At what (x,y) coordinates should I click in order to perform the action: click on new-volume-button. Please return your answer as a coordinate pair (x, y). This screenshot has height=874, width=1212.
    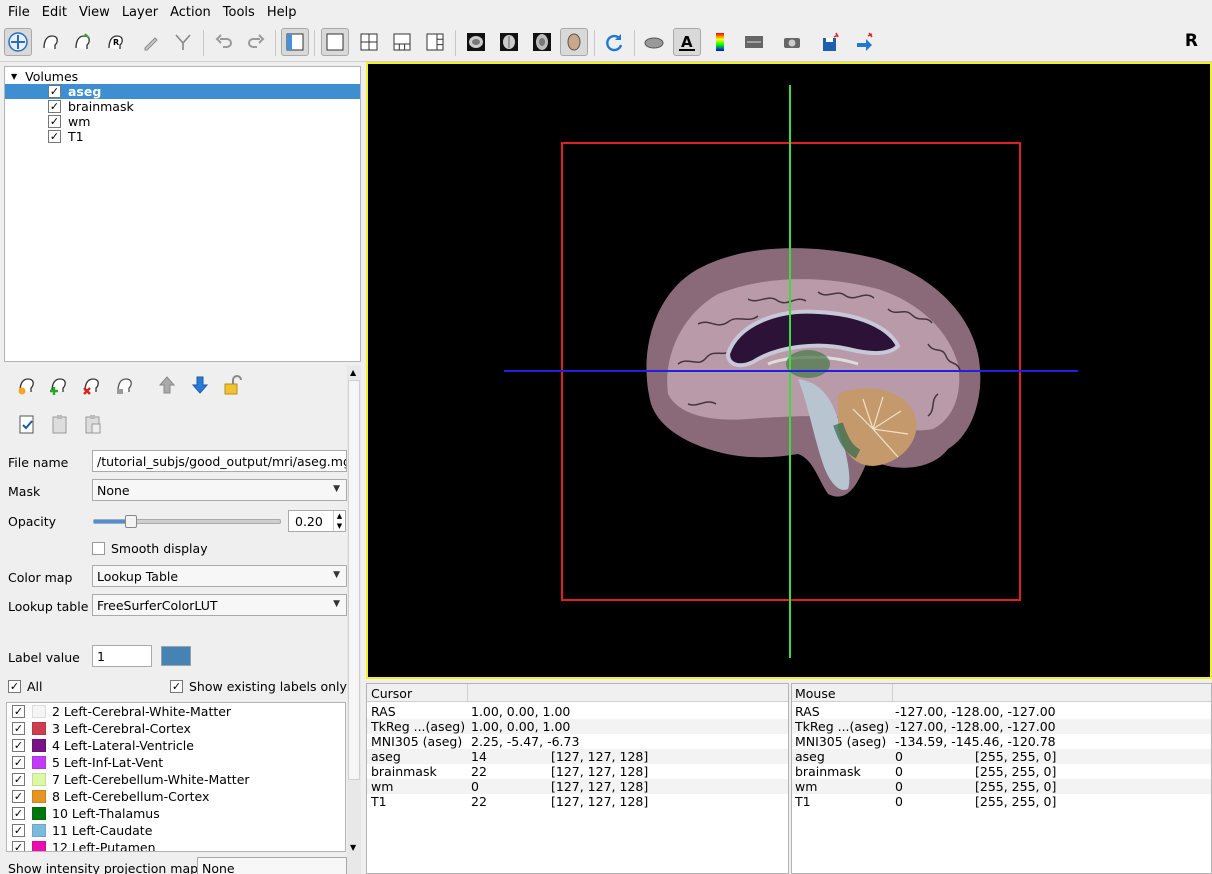
    Looking at the image, I should click on (59, 385).